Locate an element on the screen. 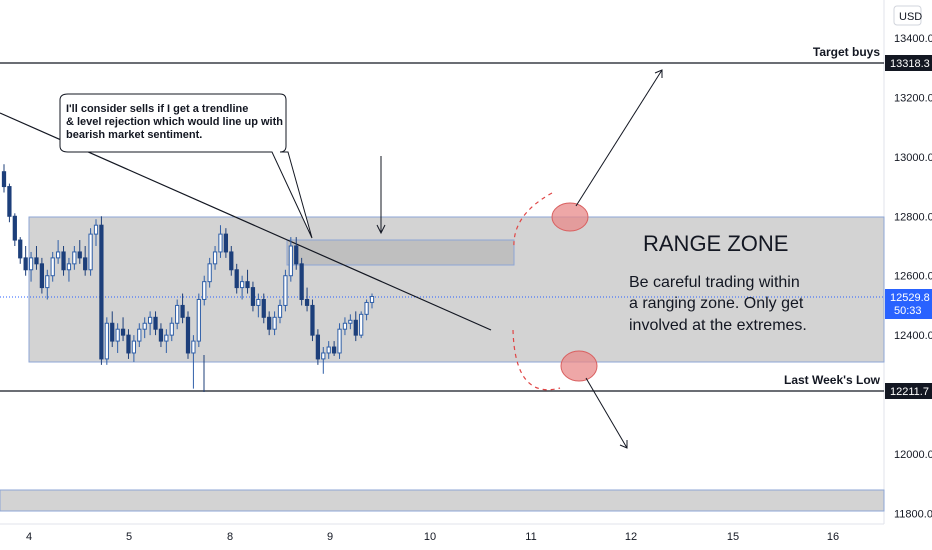 The image size is (932, 550). y-tick-label: 12600.0 is located at coordinates (913, 277).